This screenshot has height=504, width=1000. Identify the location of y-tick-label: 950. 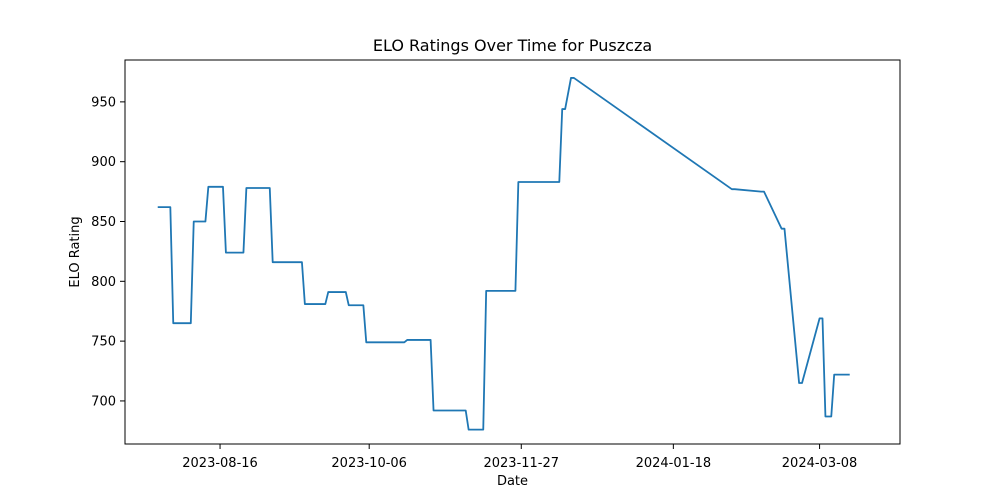
(103, 102).